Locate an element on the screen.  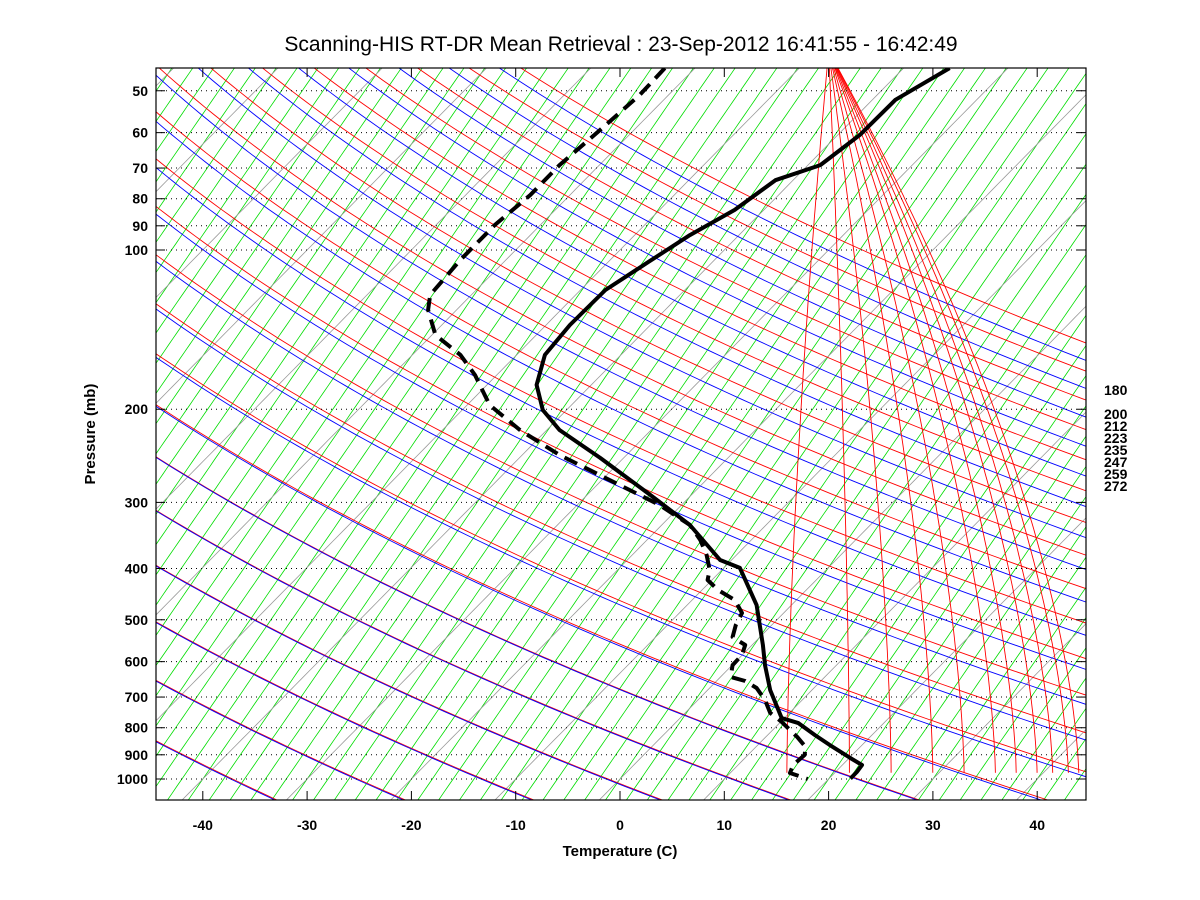
right-label: 235 is located at coordinates (1116, 450).